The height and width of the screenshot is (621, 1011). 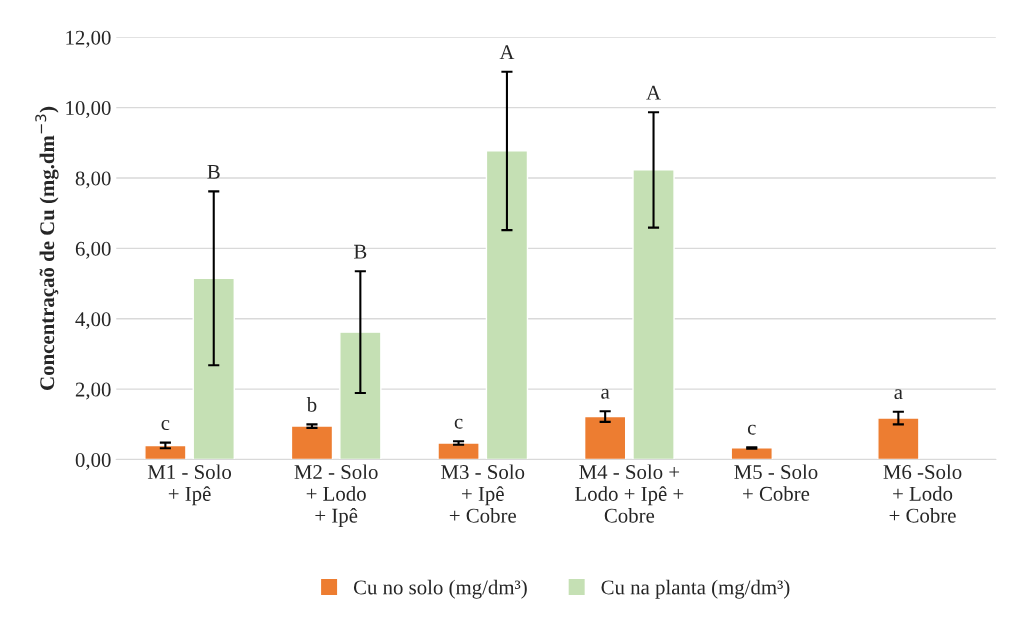 What do you see at coordinates (776, 482) in the screenshot?
I see `x-tick-label: M5 - Solo + Cobre` at bounding box center [776, 482].